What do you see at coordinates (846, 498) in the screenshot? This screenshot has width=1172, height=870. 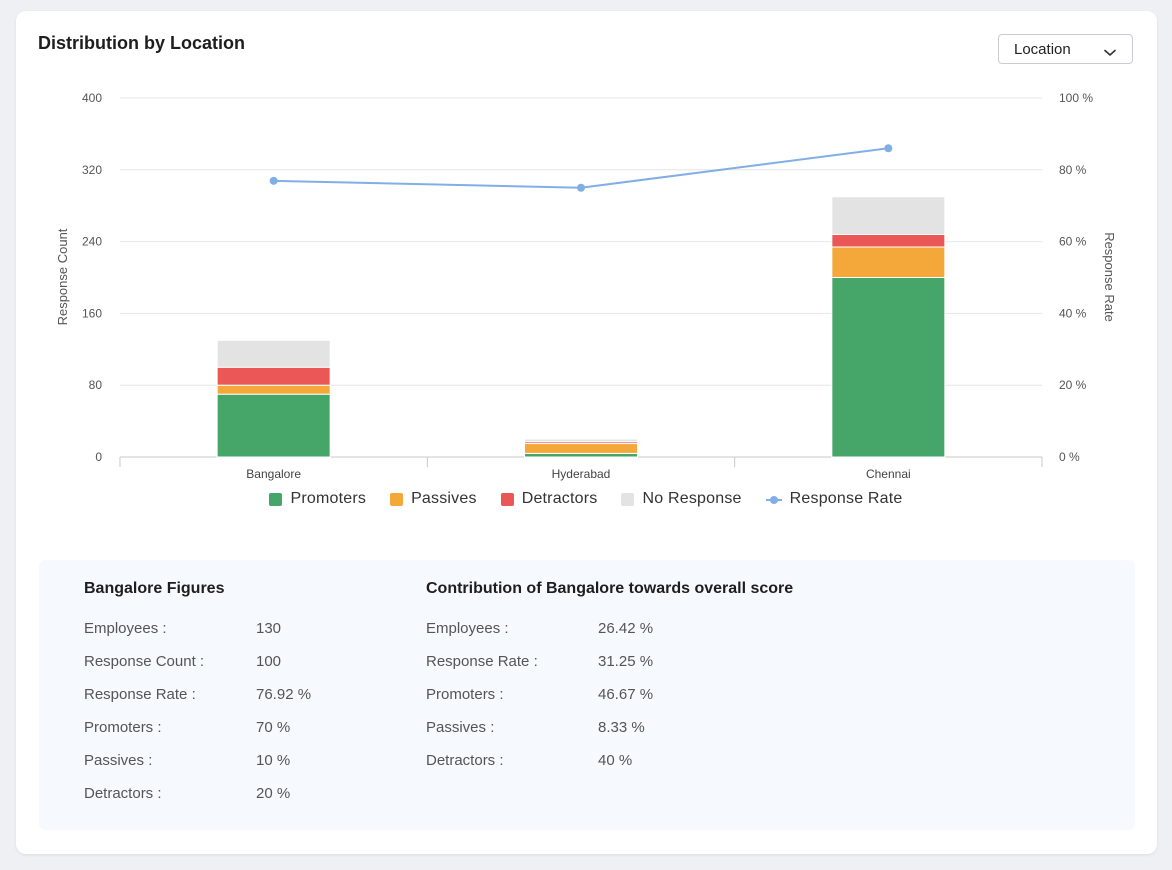 I see `legend-label: Response Rate` at bounding box center [846, 498].